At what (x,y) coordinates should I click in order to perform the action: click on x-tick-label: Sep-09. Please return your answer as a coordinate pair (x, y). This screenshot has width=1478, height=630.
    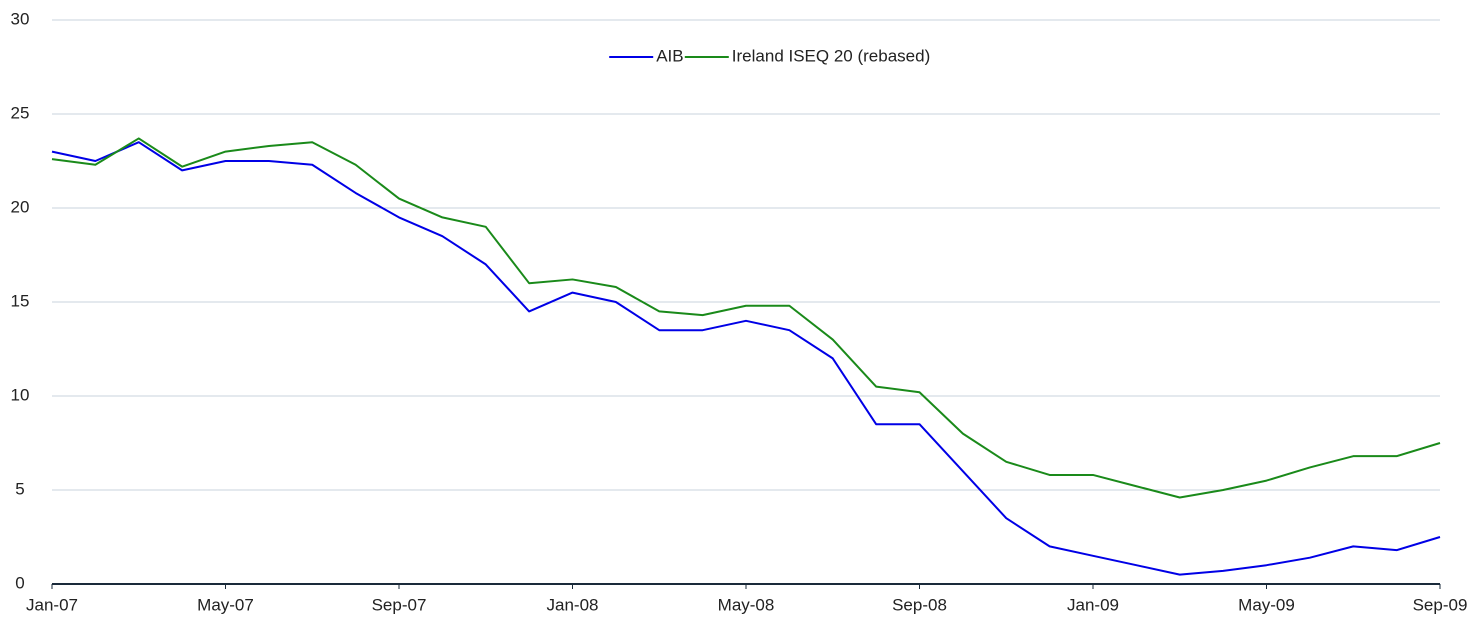
    Looking at the image, I should click on (1440, 604).